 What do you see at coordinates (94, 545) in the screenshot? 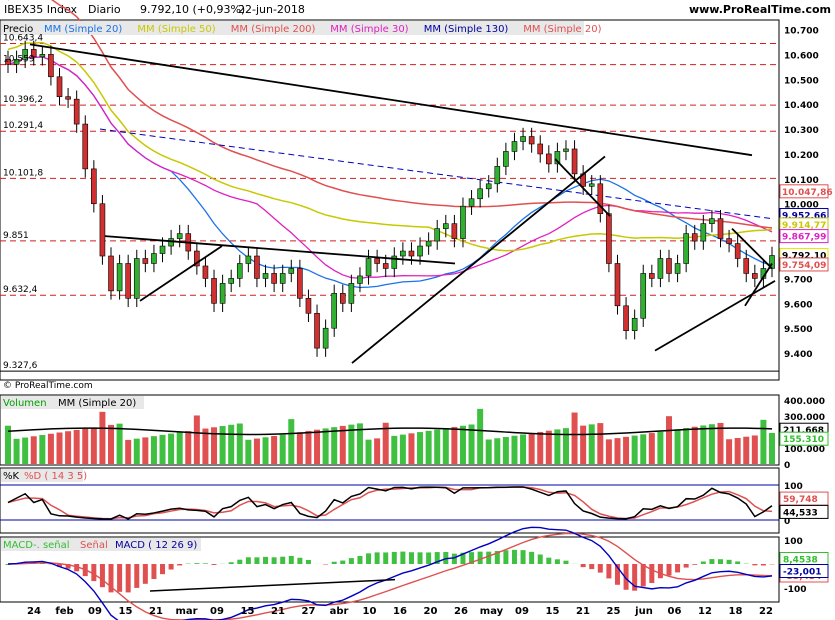
I see `macd-label2: Señal` at bounding box center [94, 545].